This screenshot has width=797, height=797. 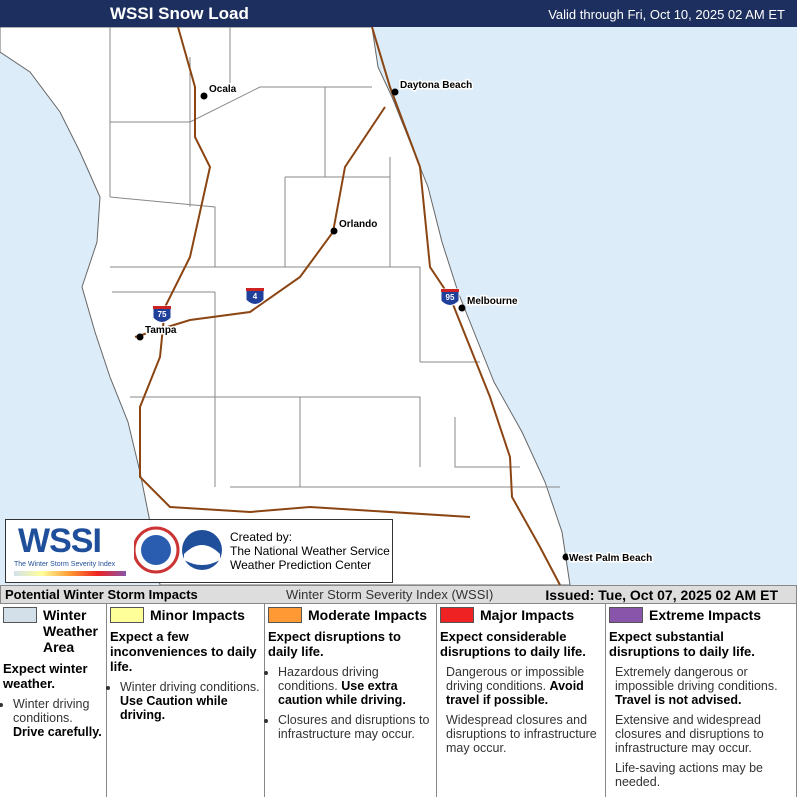 I want to click on city-label: Ocala, so click(x=223, y=89).